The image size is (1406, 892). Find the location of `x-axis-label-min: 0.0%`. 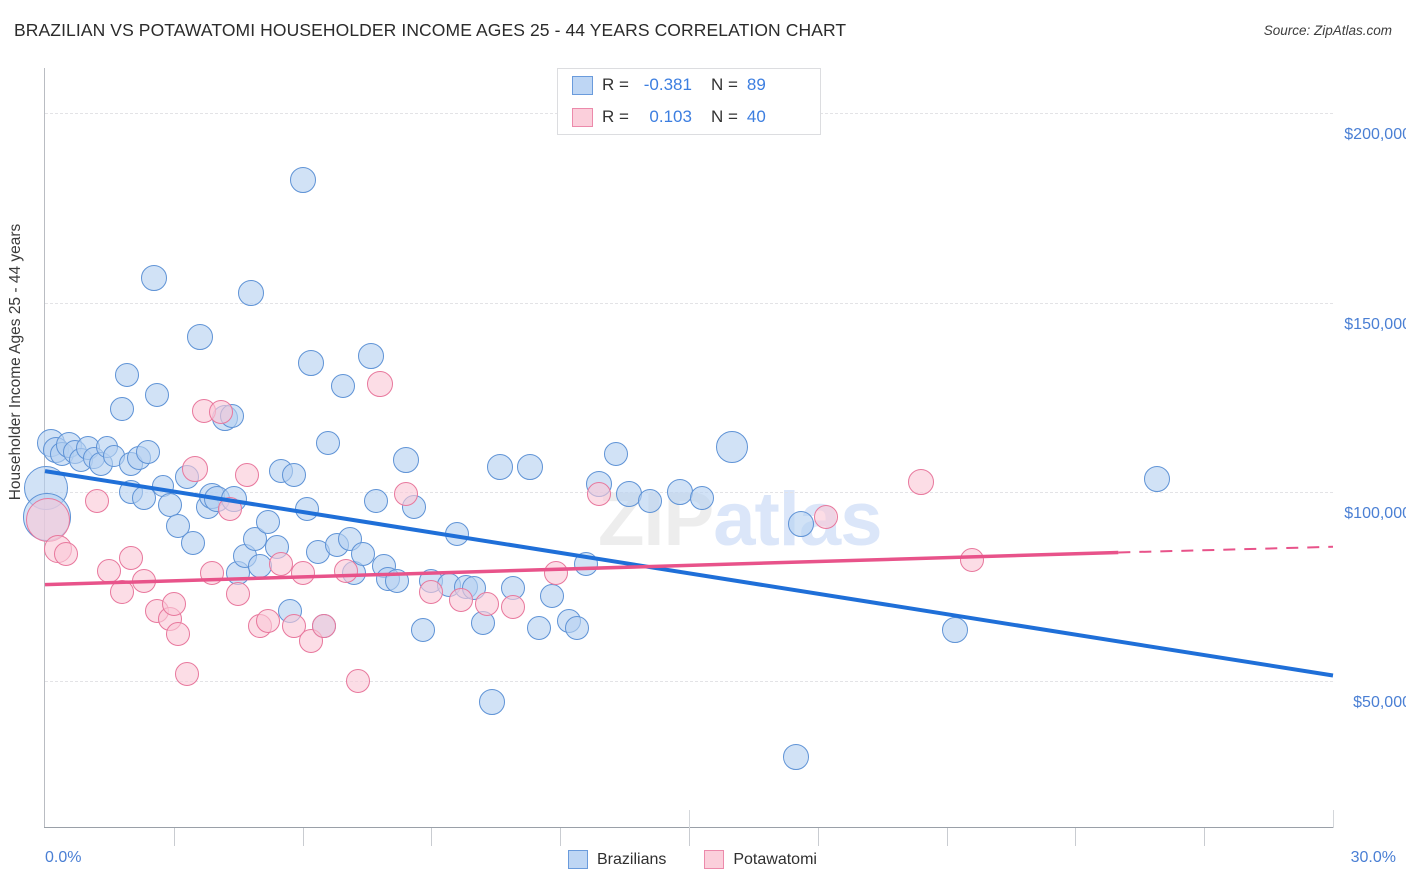

x-axis-label-min: 0.0% is located at coordinates (63, 857).